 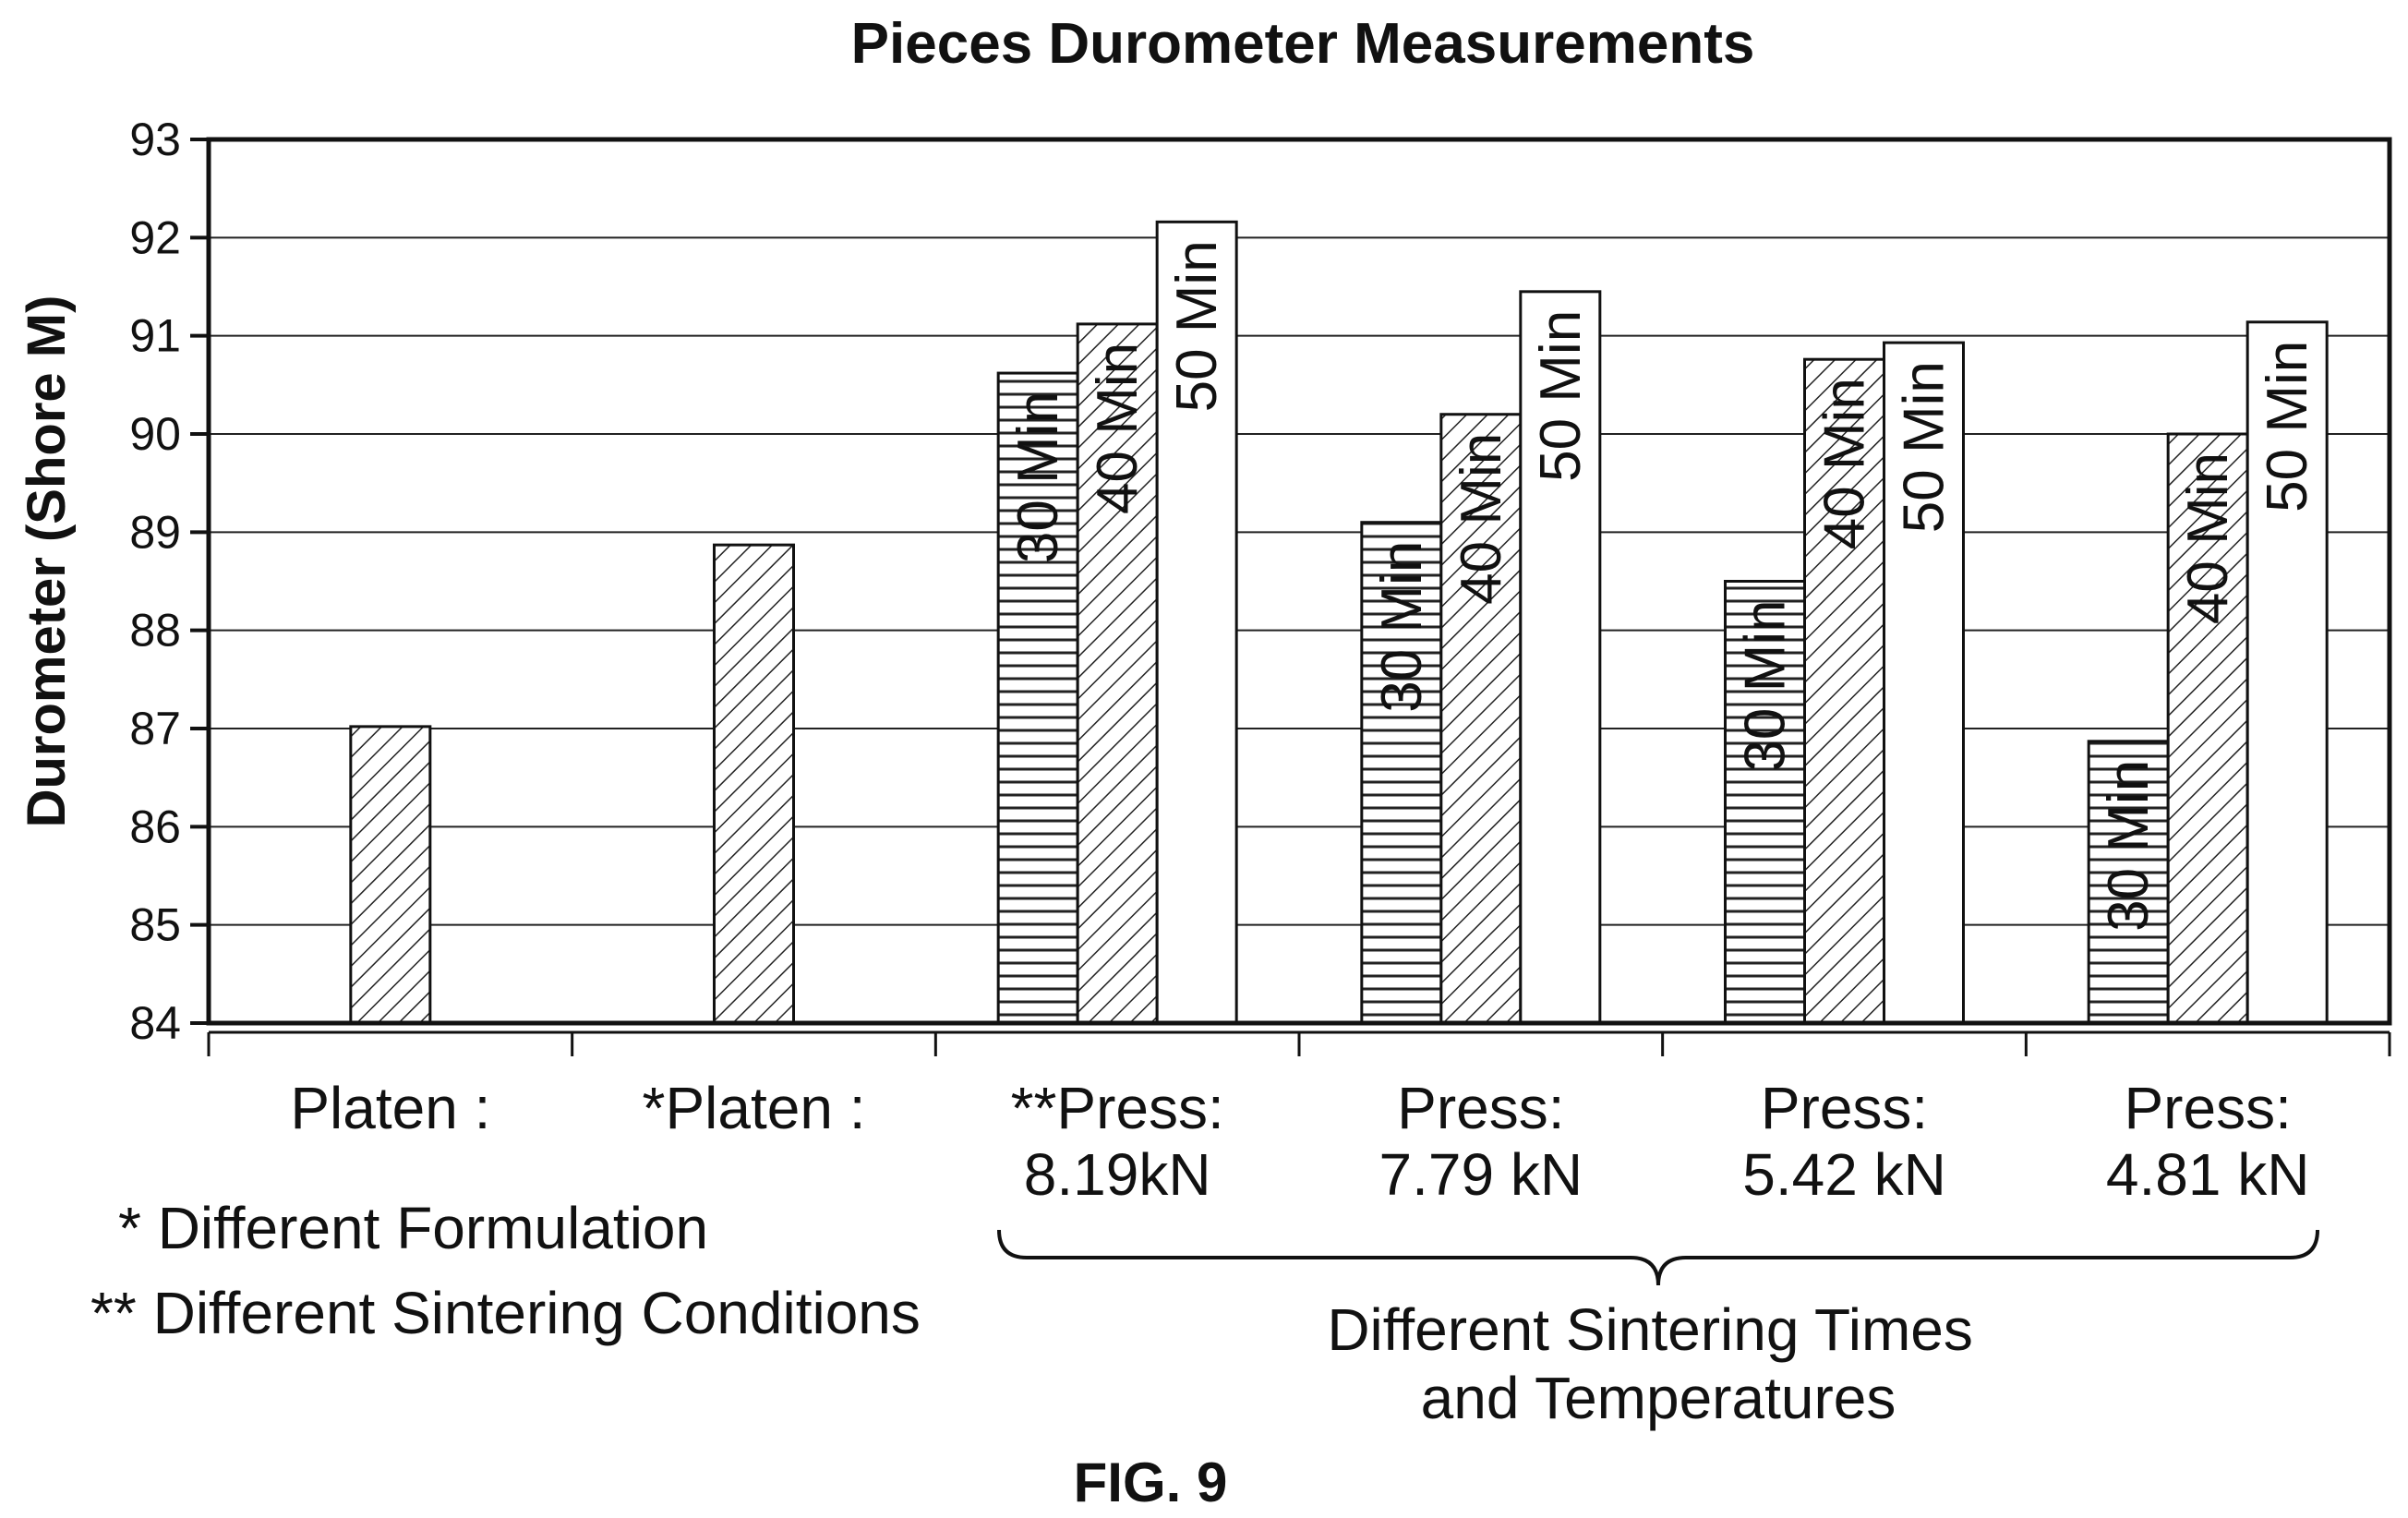 I want to click on figure-label: FIG. 9, so click(x=1151, y=1482).